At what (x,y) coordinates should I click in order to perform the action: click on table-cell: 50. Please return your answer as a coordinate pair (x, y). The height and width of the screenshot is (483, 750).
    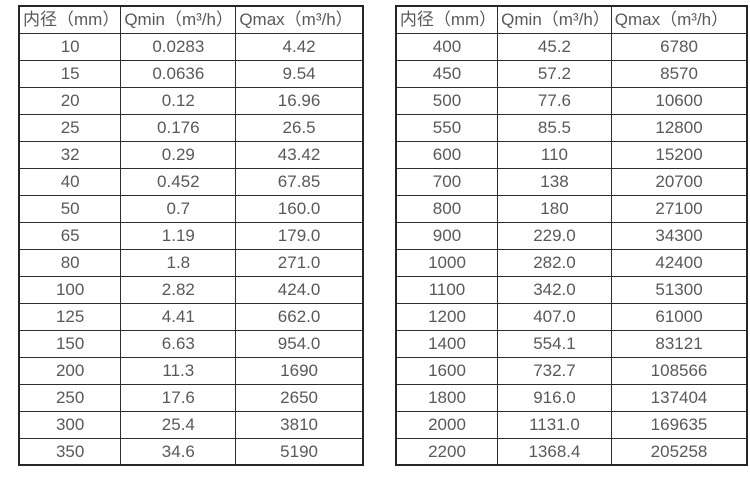
    Looking at the image, I should click on (70, 208).